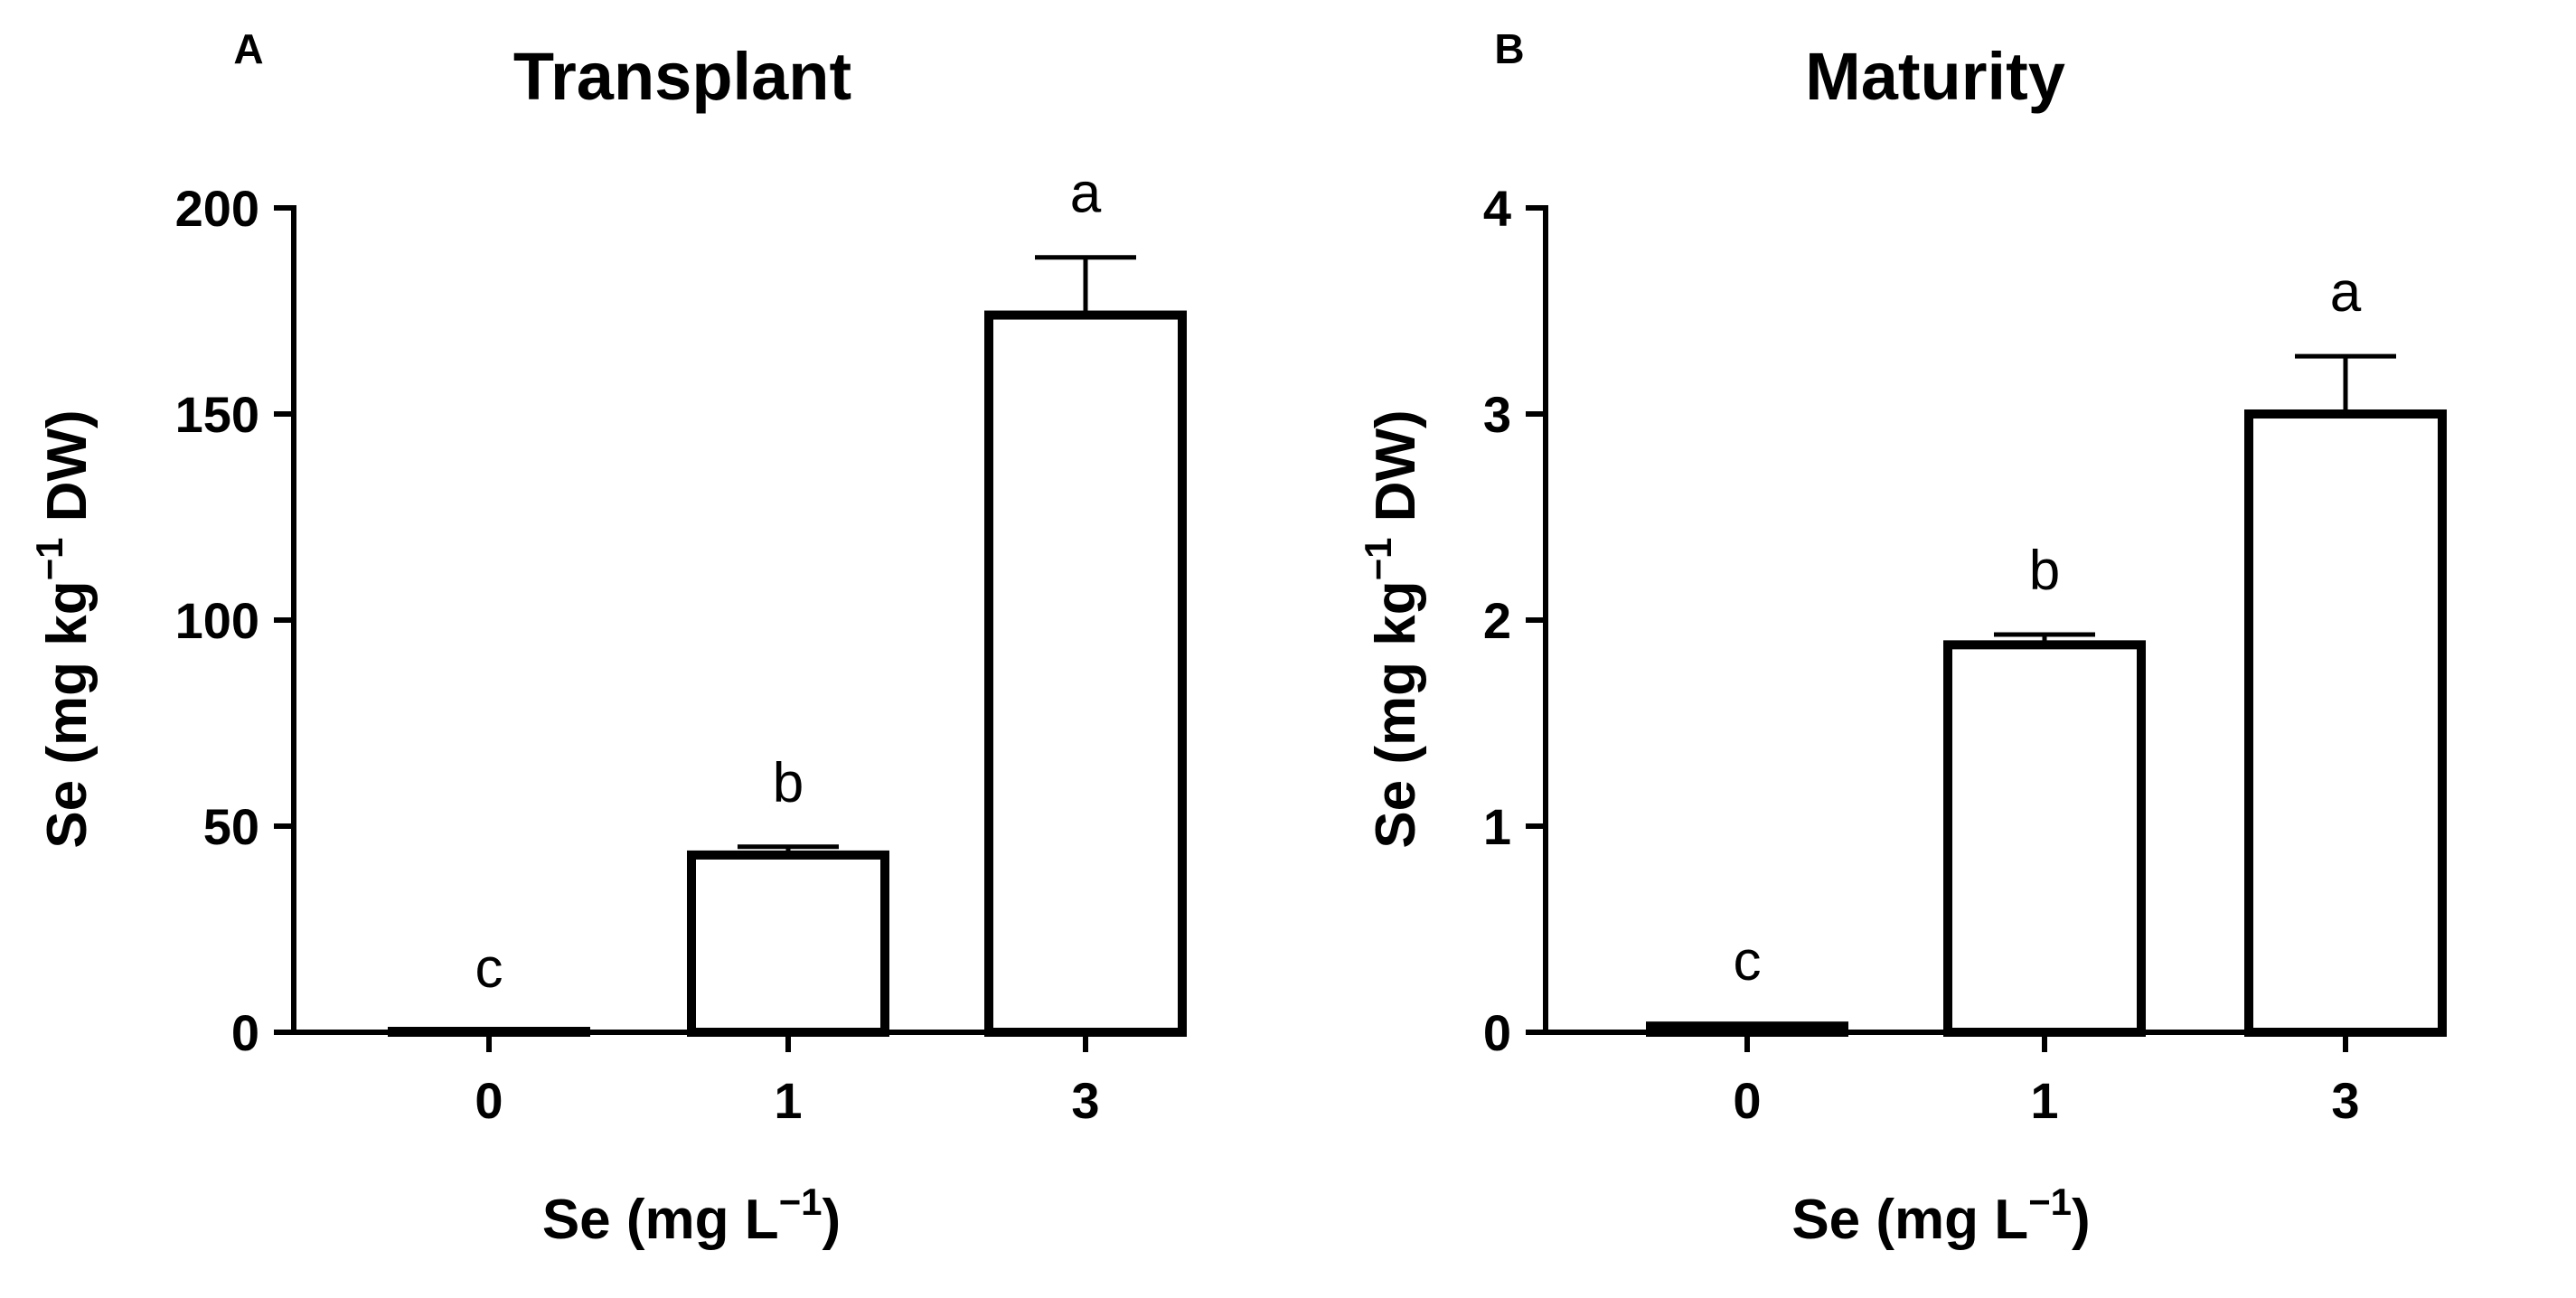 Image resolution: width=2576 pixels, height=1298 pixels. What do you see at coordinates (1497, 414) in the screenshot?
I see `y-tick-label: 3` at bounding box center [1497, 414].